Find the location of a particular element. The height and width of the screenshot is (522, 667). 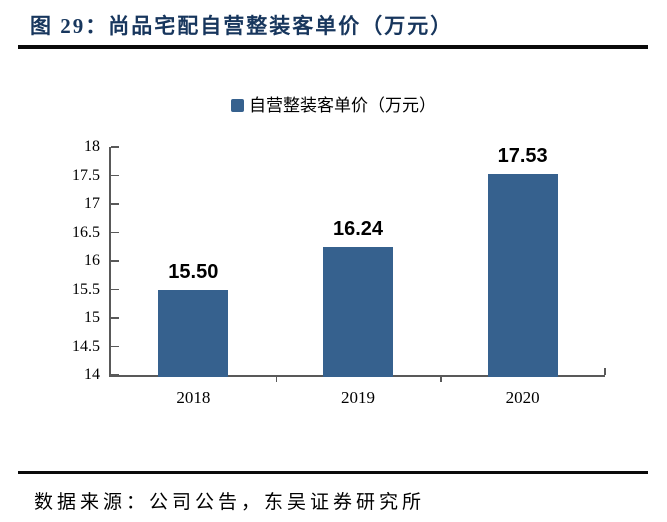

y-axis-tick-label: 18 is located at coordinates (92, 146).